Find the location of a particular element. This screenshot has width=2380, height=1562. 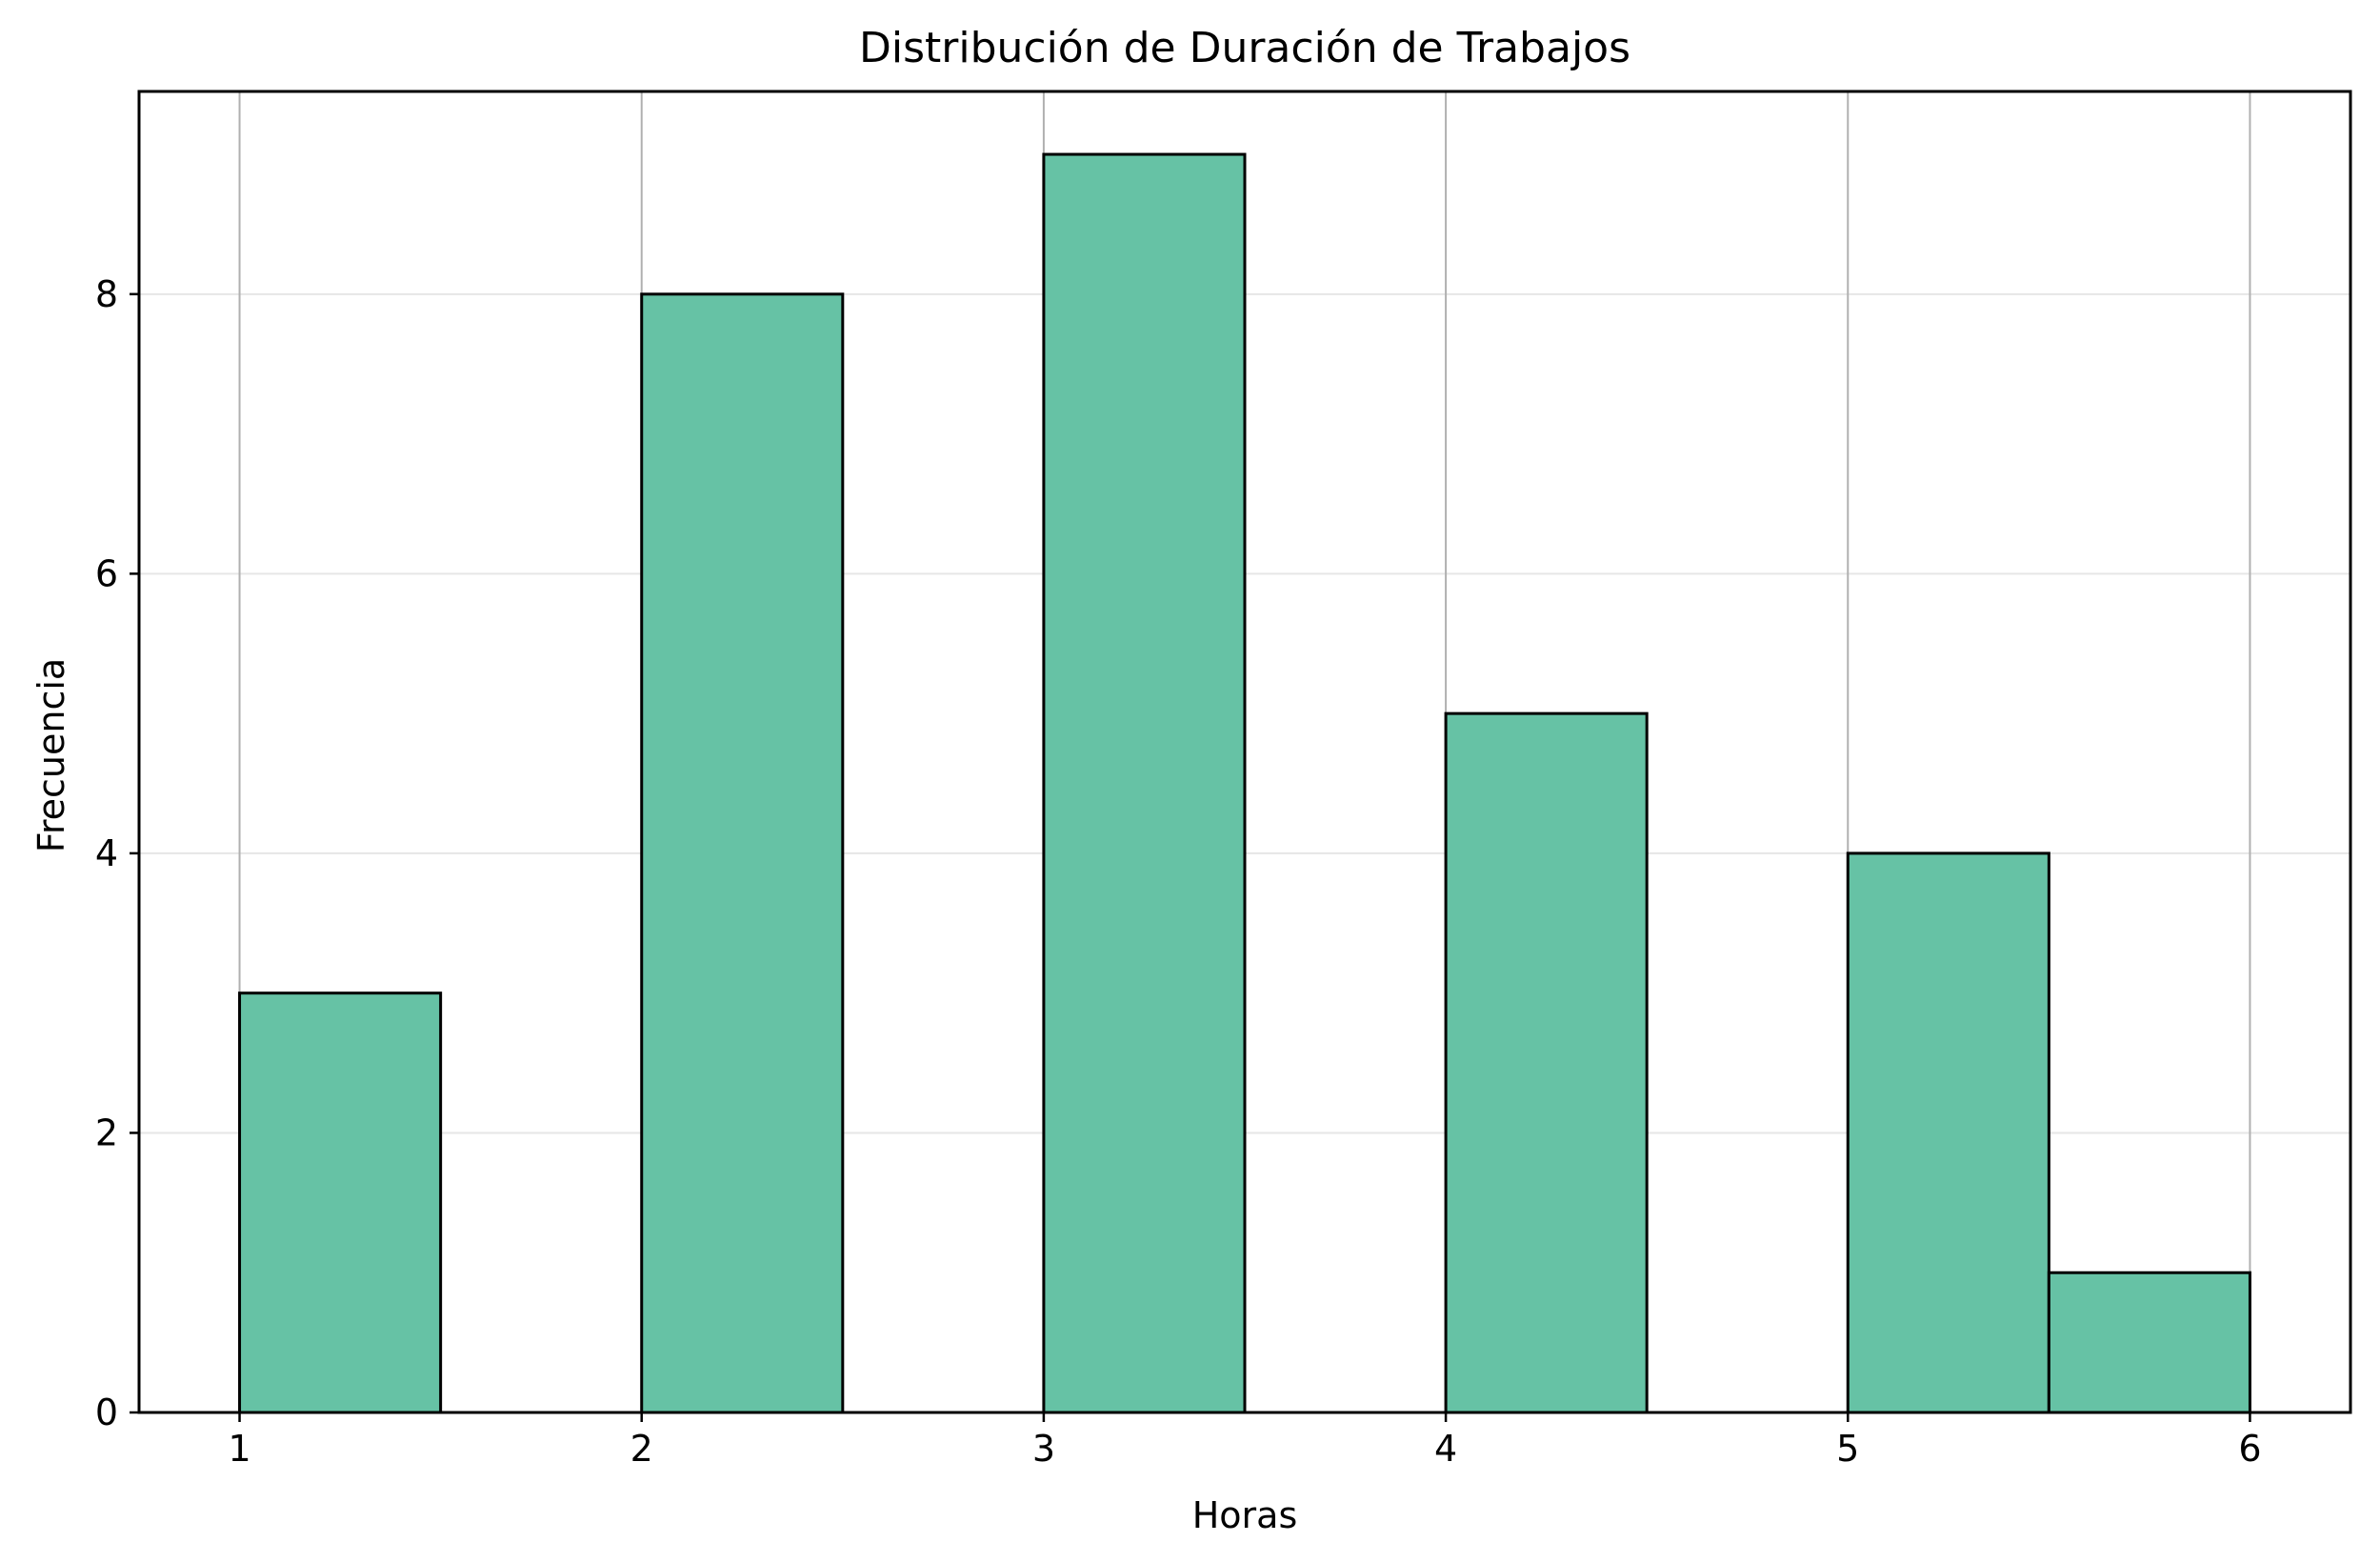

y-axis-ticks: 0 2 4 6 8 is located at coordinates (117, 853).